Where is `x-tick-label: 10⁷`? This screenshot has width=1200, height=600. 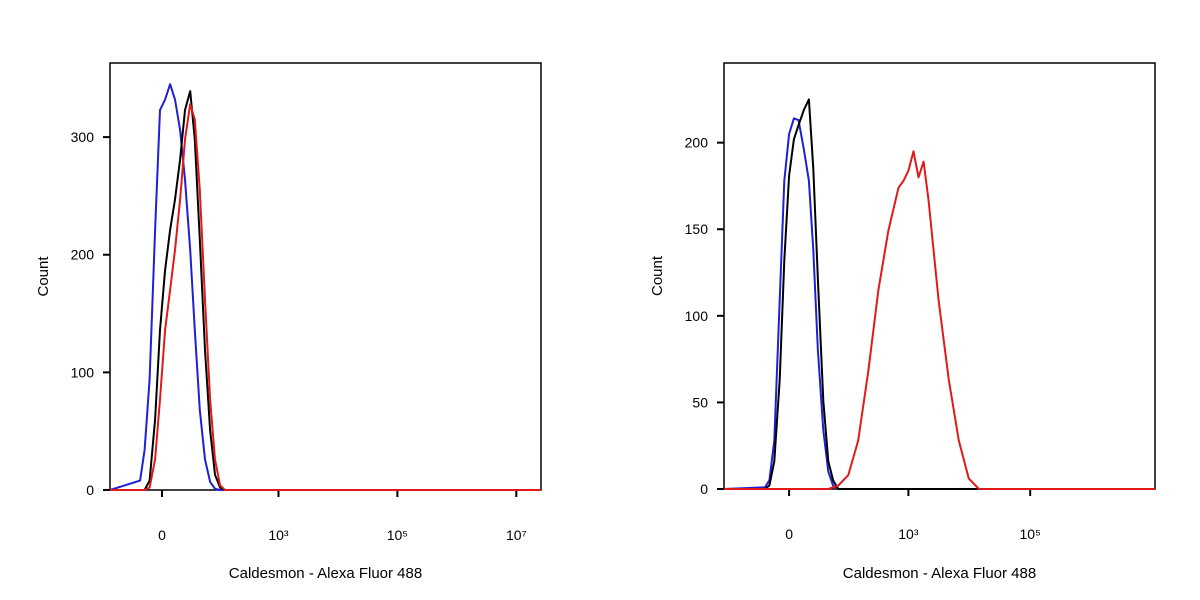 x-tick-label: 10⁷ is located at coordinates (516, 535).